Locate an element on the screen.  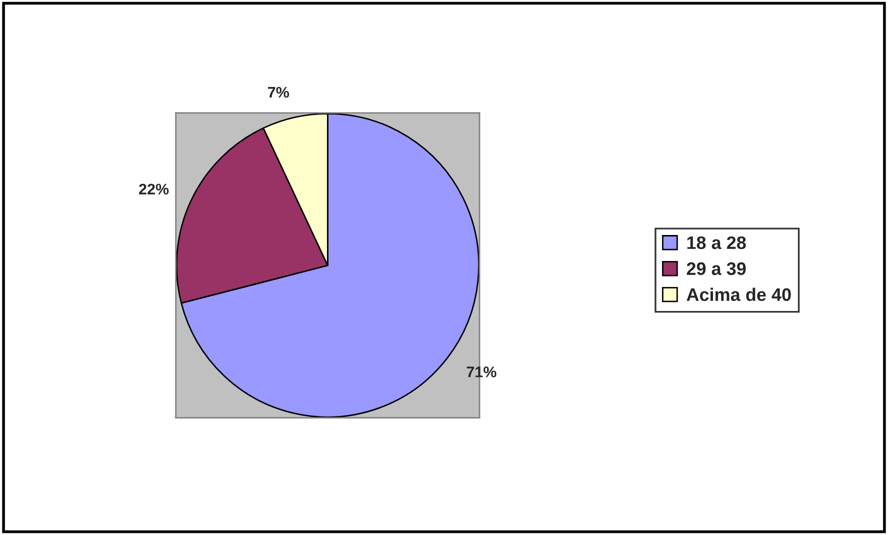
legend-label: 18 a 28 is located at coordinates (716, 243).